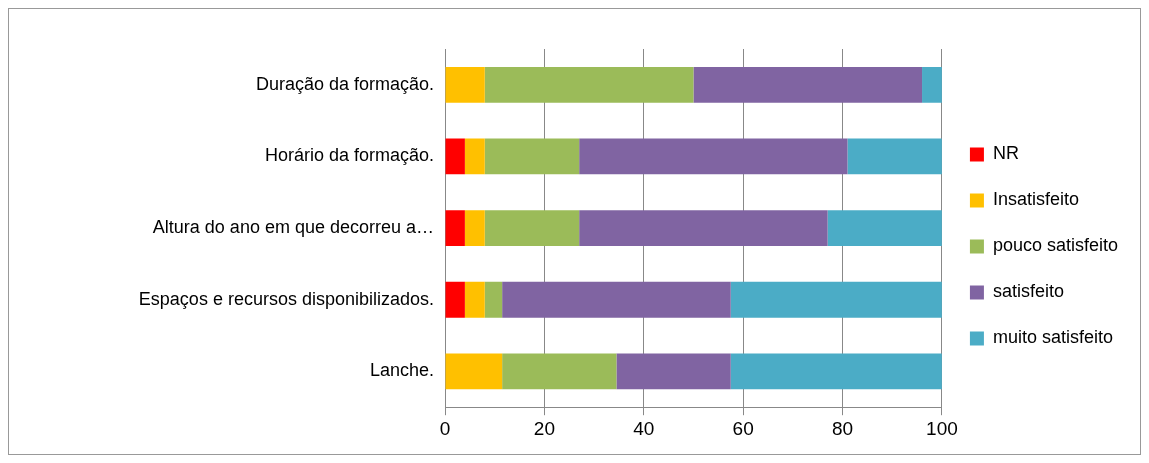 The height and width of the screenshot is (463, 1149). I want to click on legend-label: Insatisfeito, so click(1035, 199).